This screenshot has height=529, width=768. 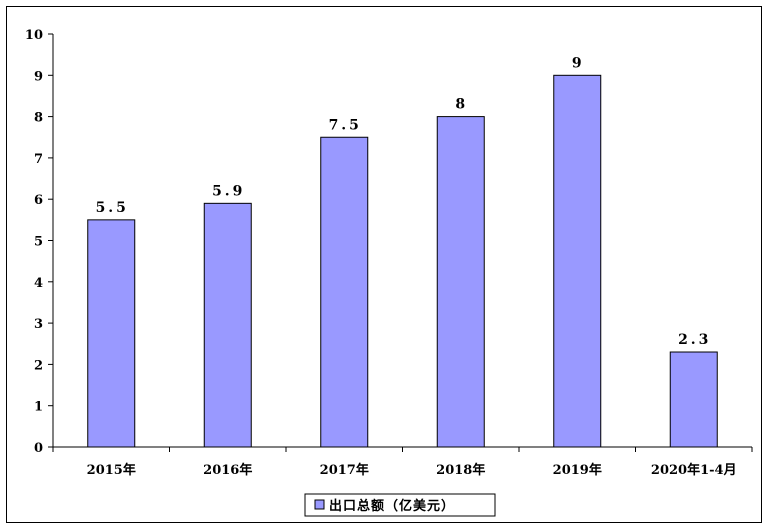 I want to click on y-tick-label: 3, so click(x=38, y=324).